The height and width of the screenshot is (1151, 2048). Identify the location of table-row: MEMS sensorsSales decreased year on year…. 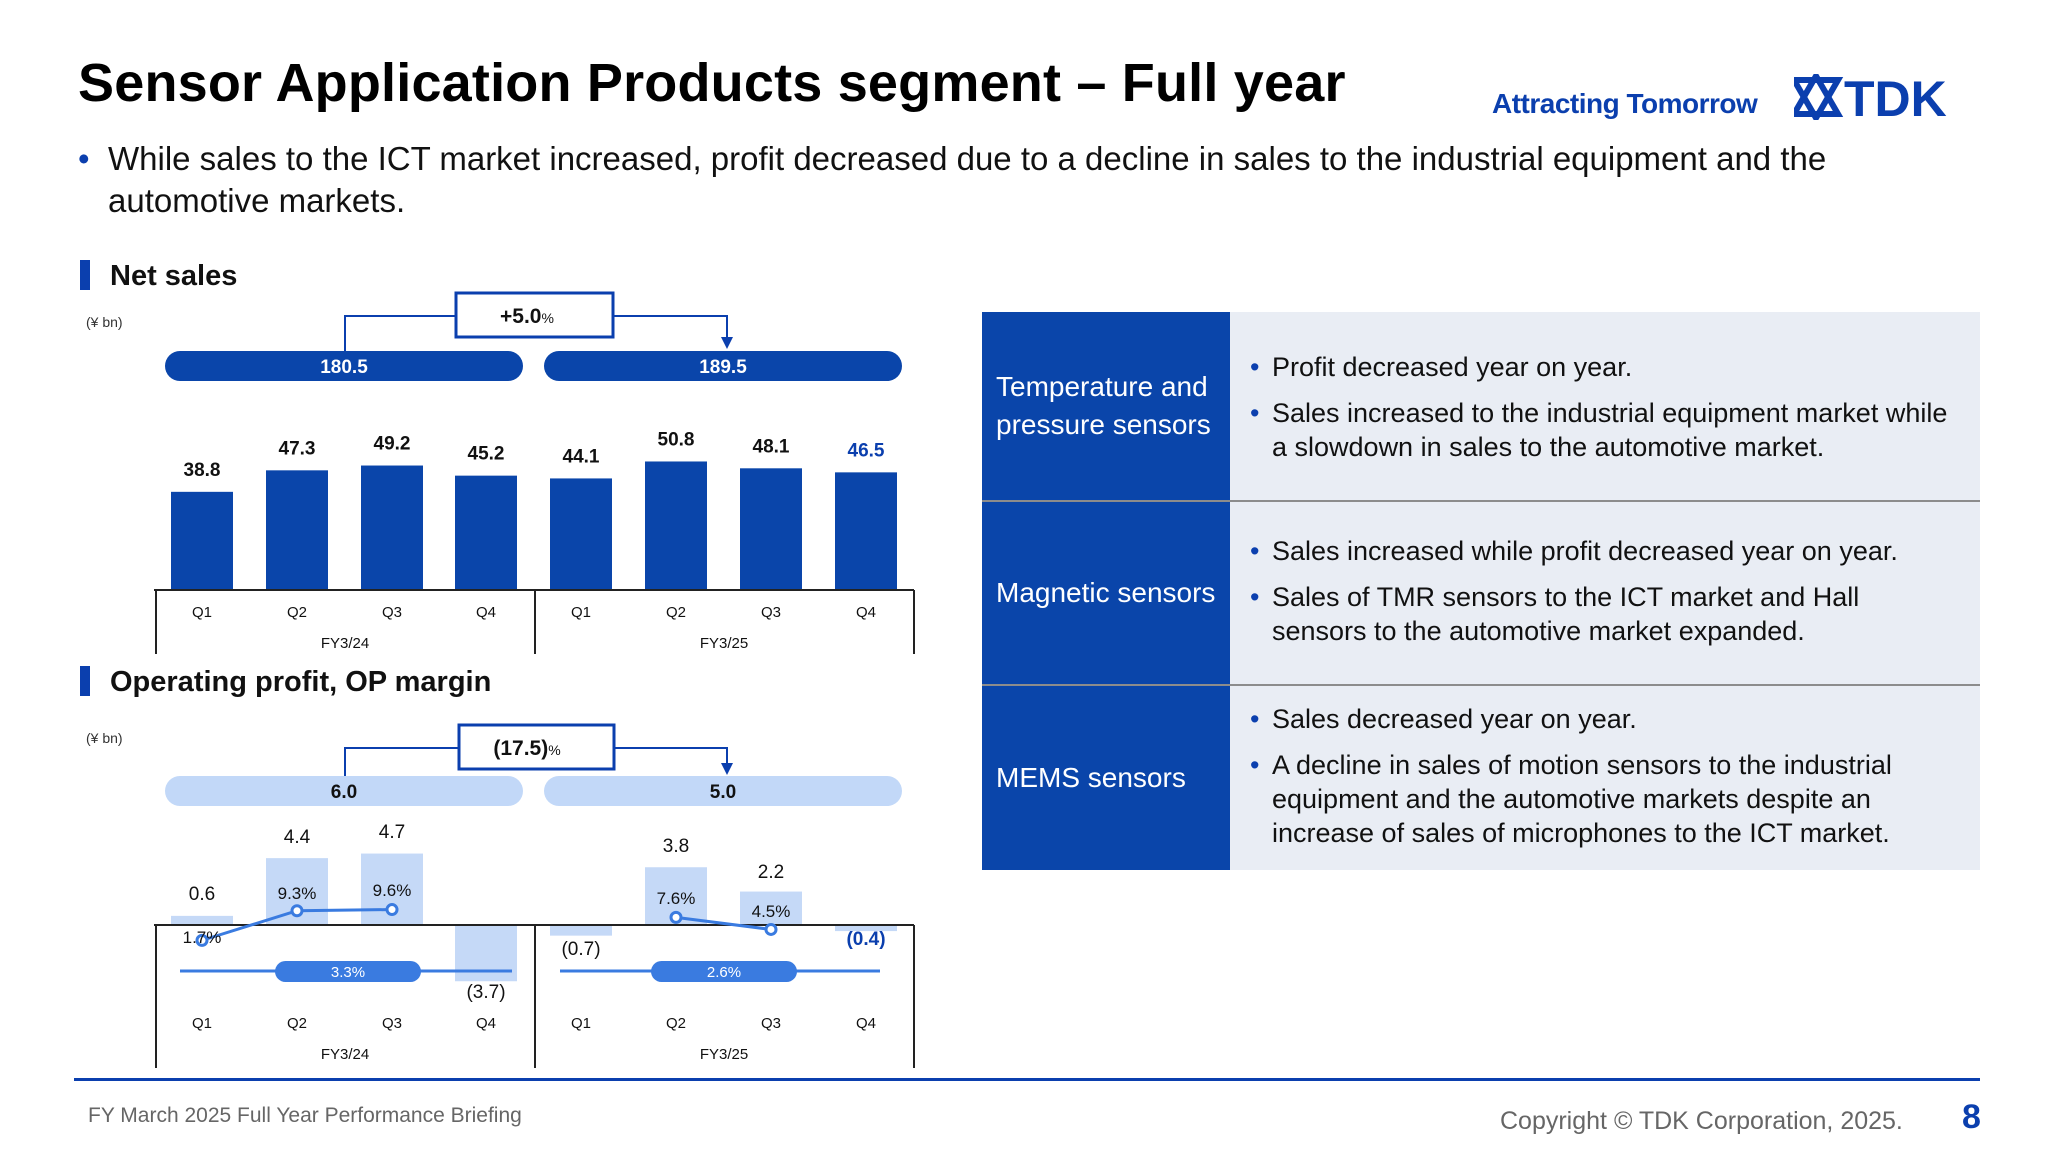
(1481, 778).